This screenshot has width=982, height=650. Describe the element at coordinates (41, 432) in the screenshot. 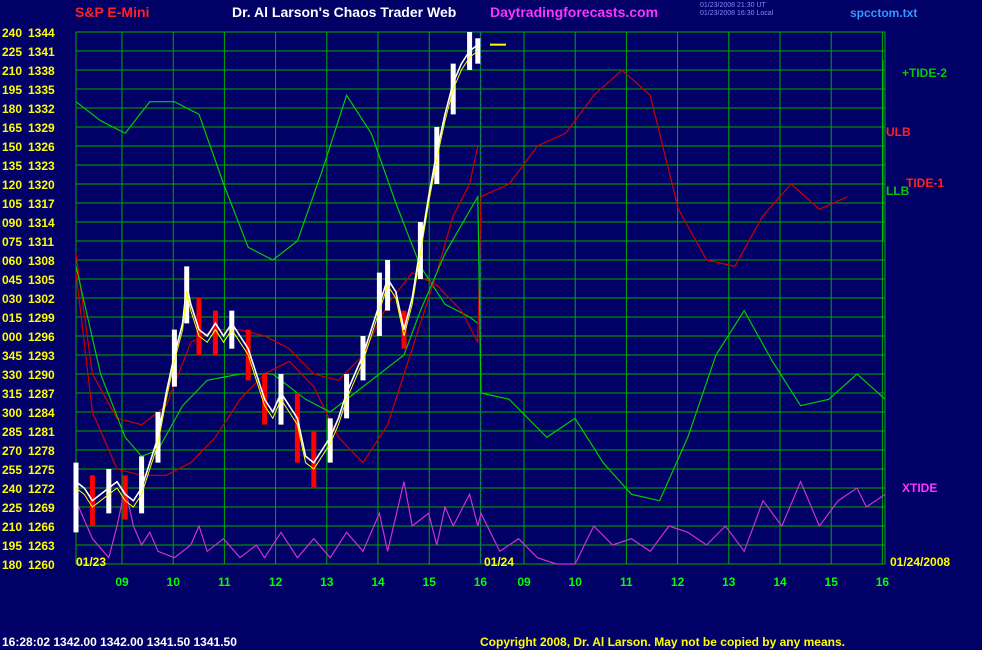

I see `y-price-label: 1281` at that location.